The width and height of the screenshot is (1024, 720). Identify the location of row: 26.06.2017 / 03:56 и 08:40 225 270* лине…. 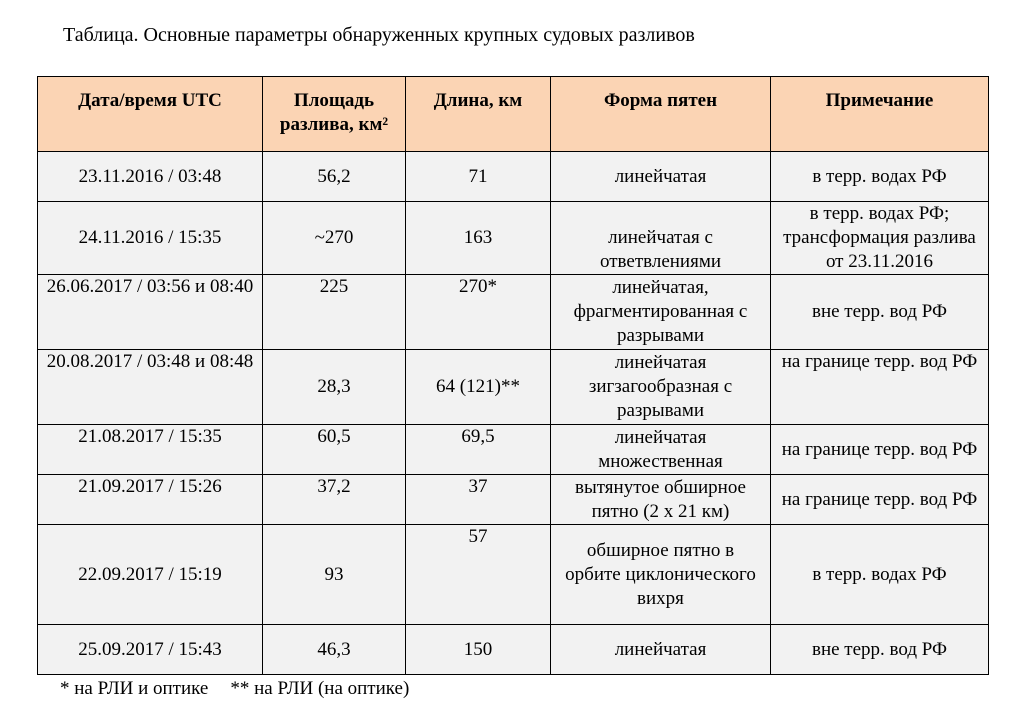
(513, 312).